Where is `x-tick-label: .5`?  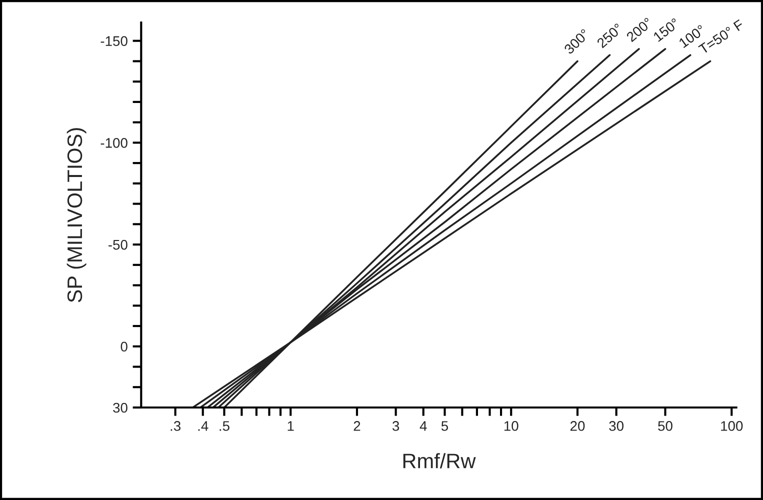
x-tick-label: .5 is located at coordinates (225, 426).